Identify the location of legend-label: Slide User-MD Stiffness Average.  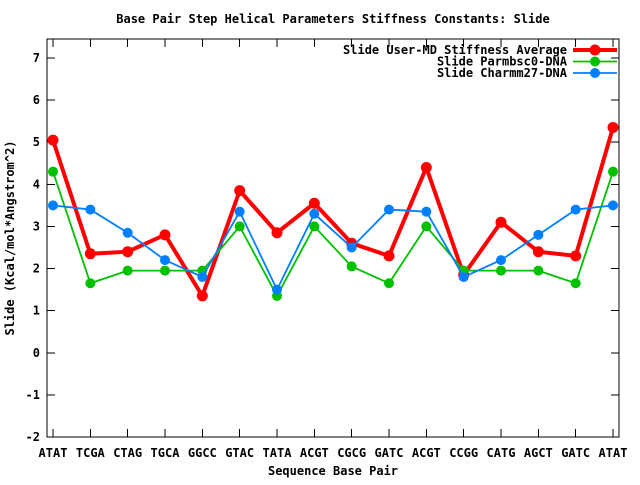
(455, 50).